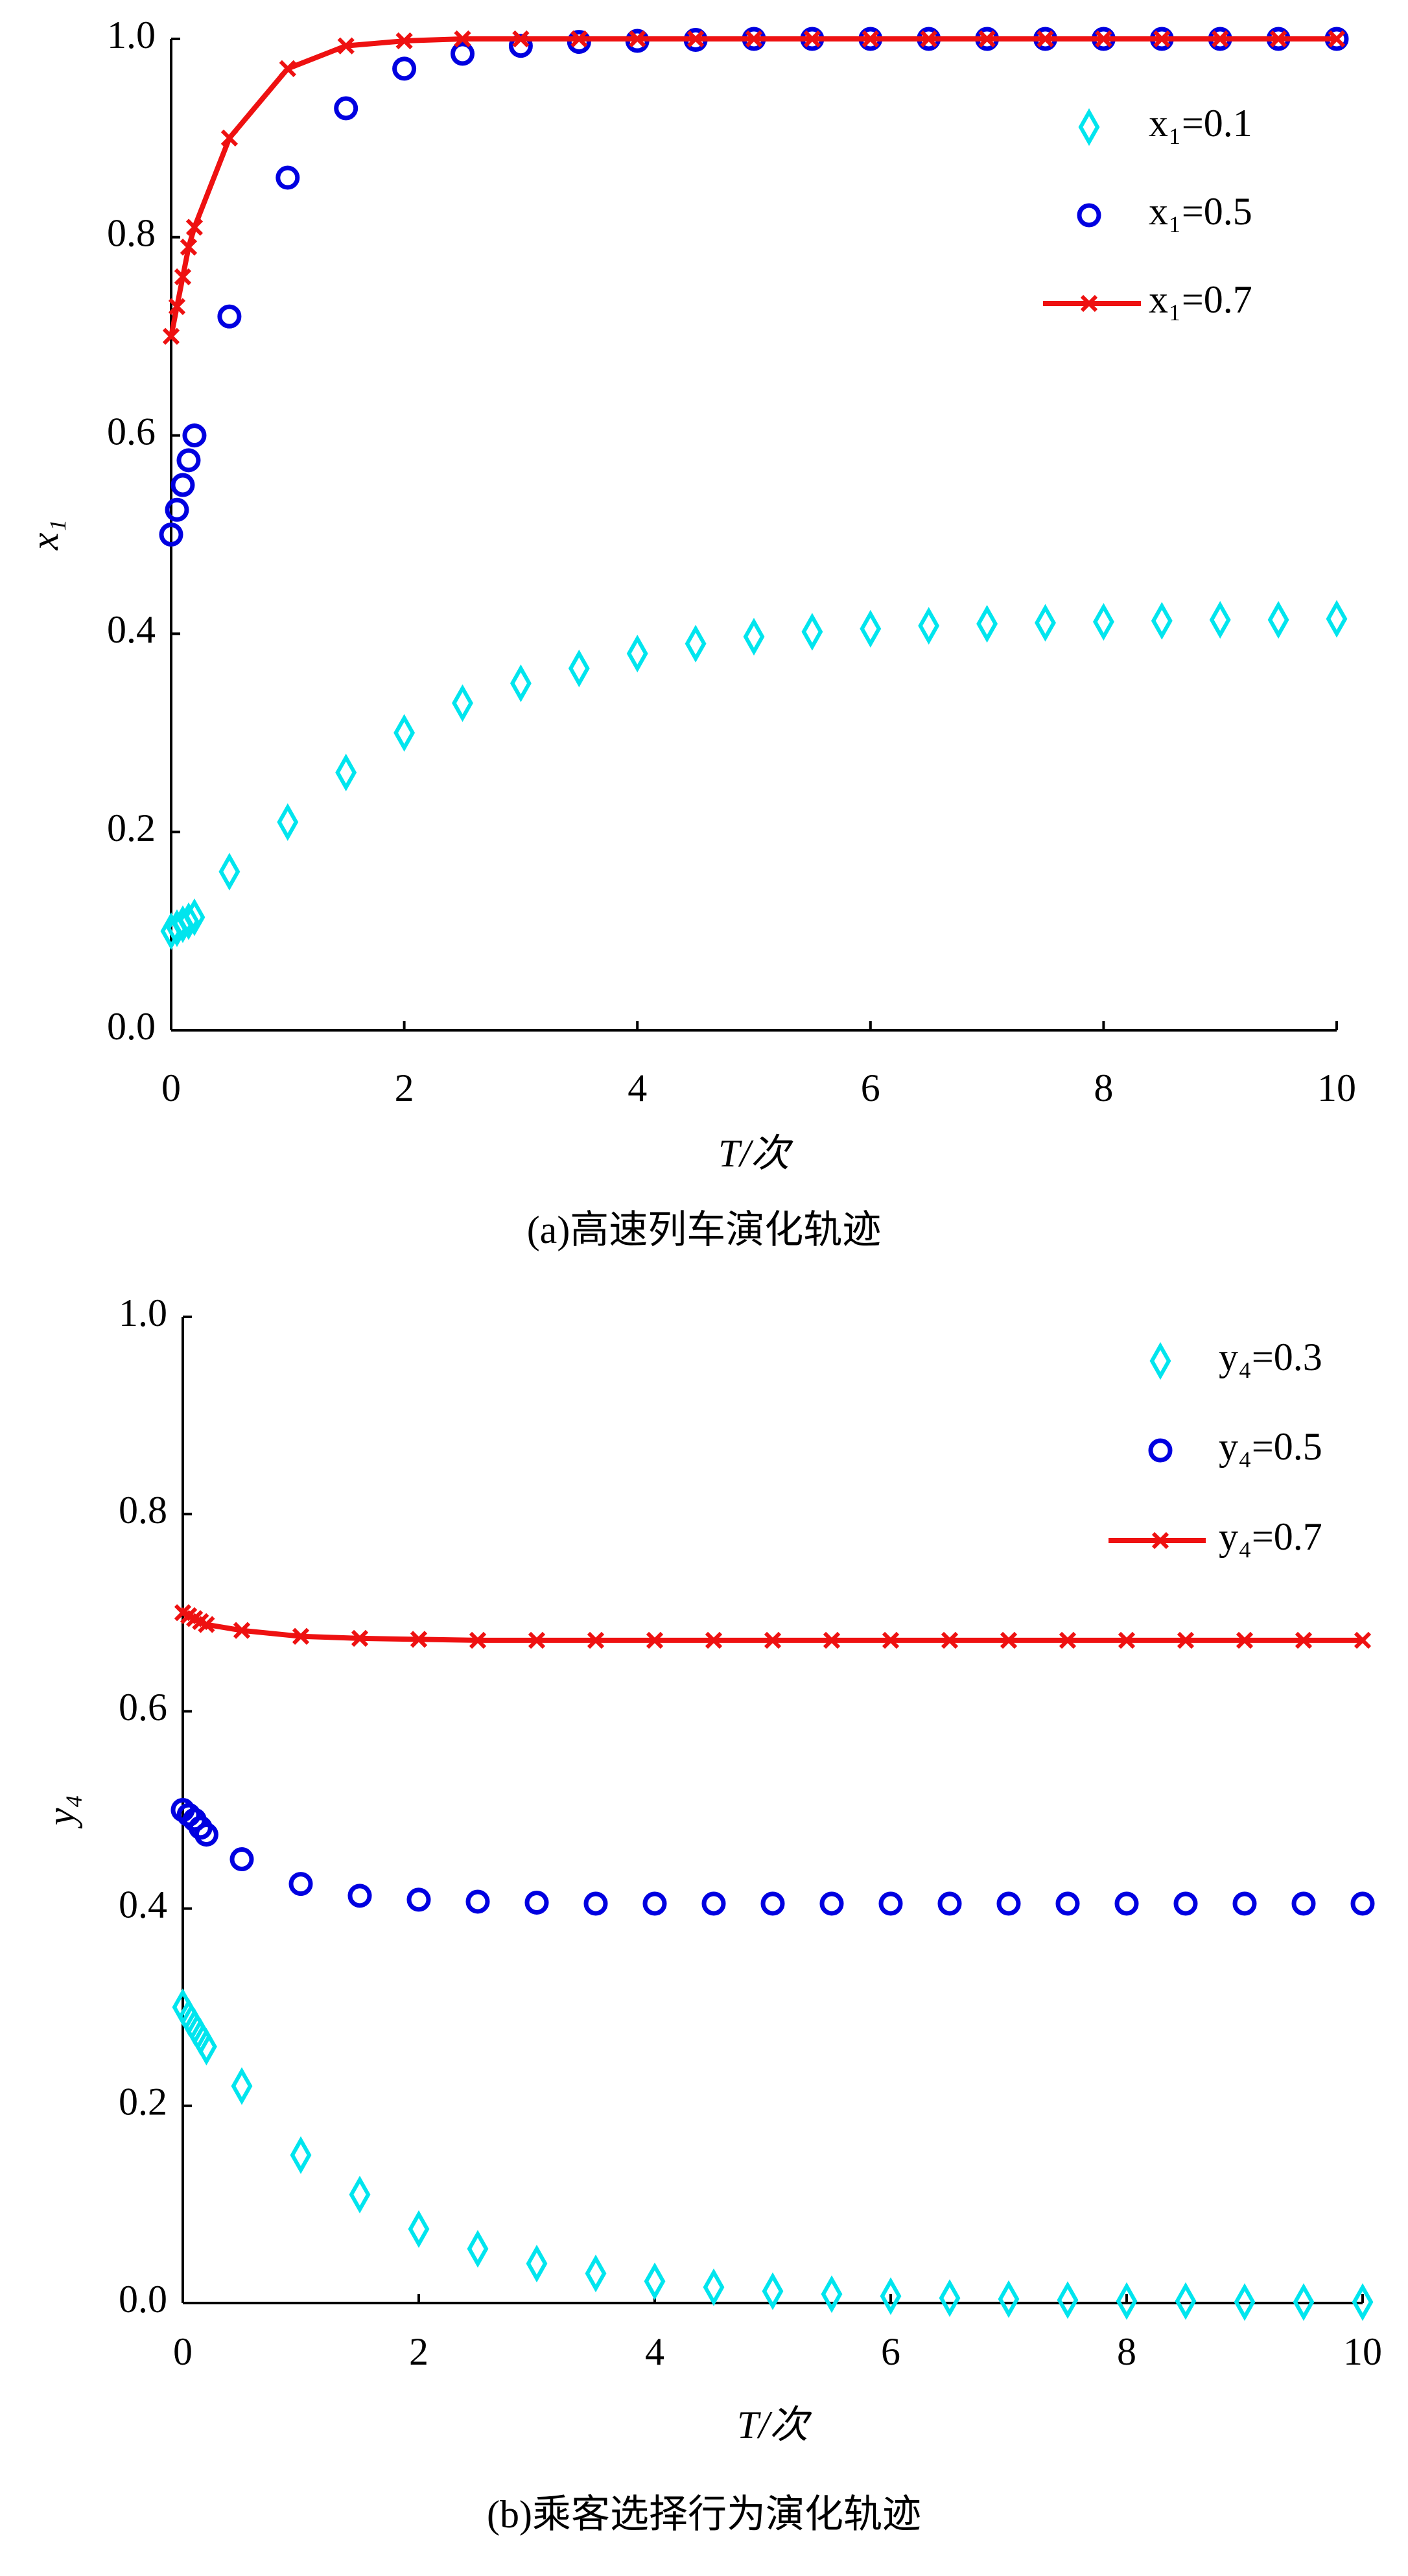  What do you see at coordinates (131, 431) in the screenshot?
I see `y-tick-label: 0.6` at bounding box center [131, 431].